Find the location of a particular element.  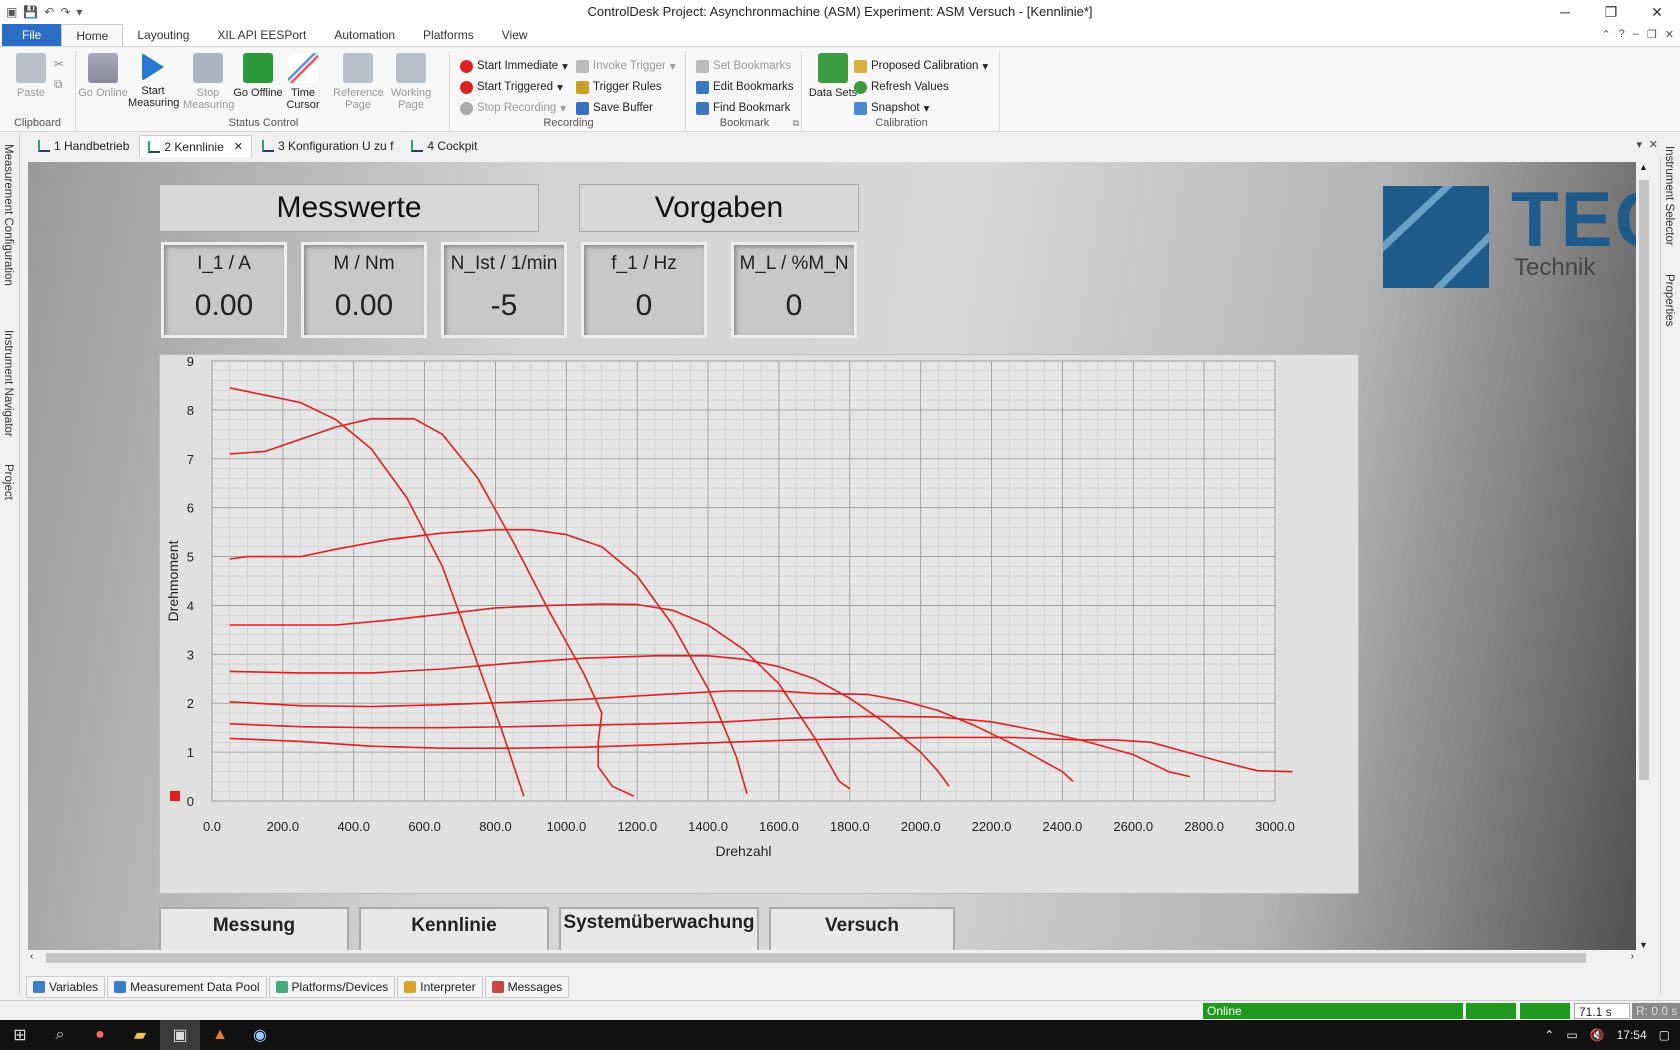

search-icon: ⌕ is located at coordinates (60, 1034).